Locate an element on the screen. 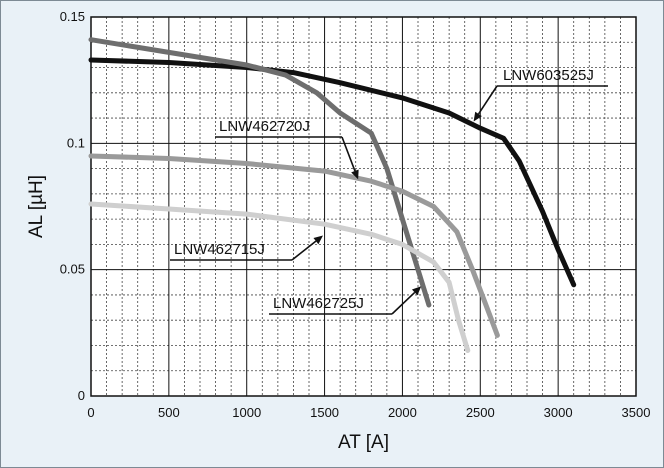  leader-arrow-lnw603525j is located at coordinates (477, 116).